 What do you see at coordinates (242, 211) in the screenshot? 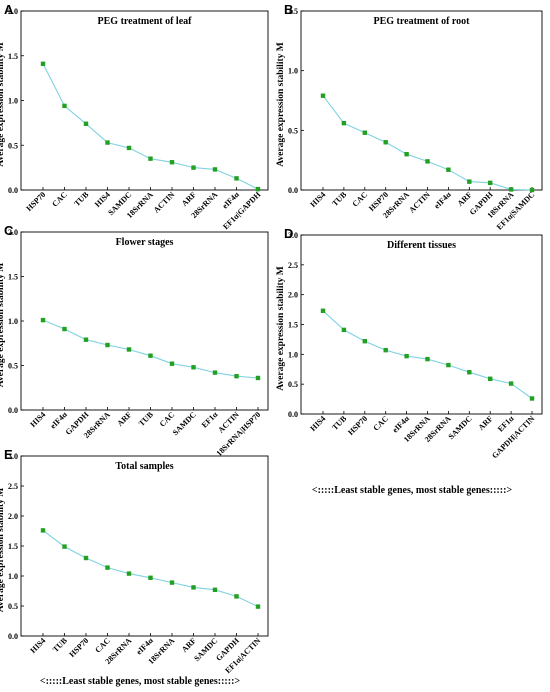
I see `x-tick-label: EF1α|GAPDH` at bounding box center [242, 211].